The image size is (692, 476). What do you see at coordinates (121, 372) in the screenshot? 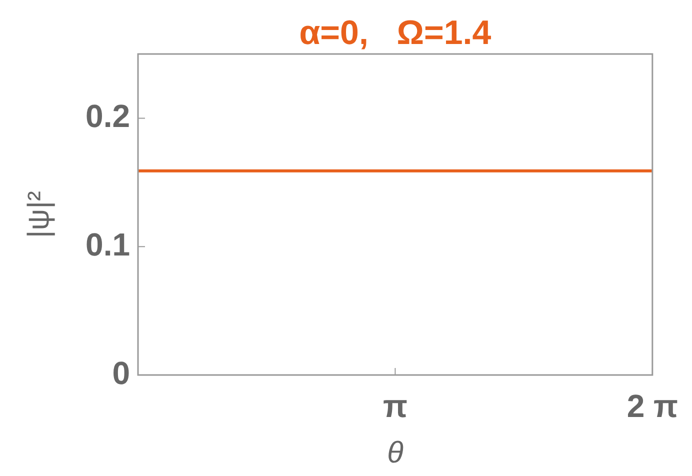
I see `y-tick-label: 0` at bounding box center [121, 372].